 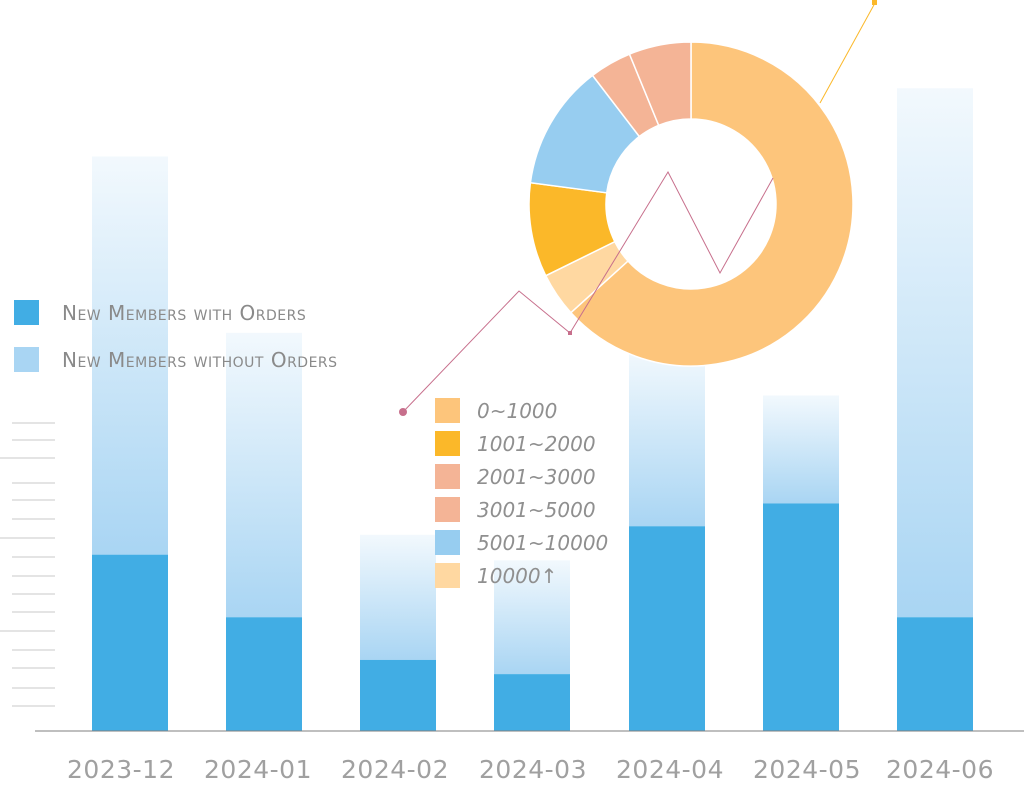 I want to click on x-tick-label: 2024-03, so click(x=533, y=769).